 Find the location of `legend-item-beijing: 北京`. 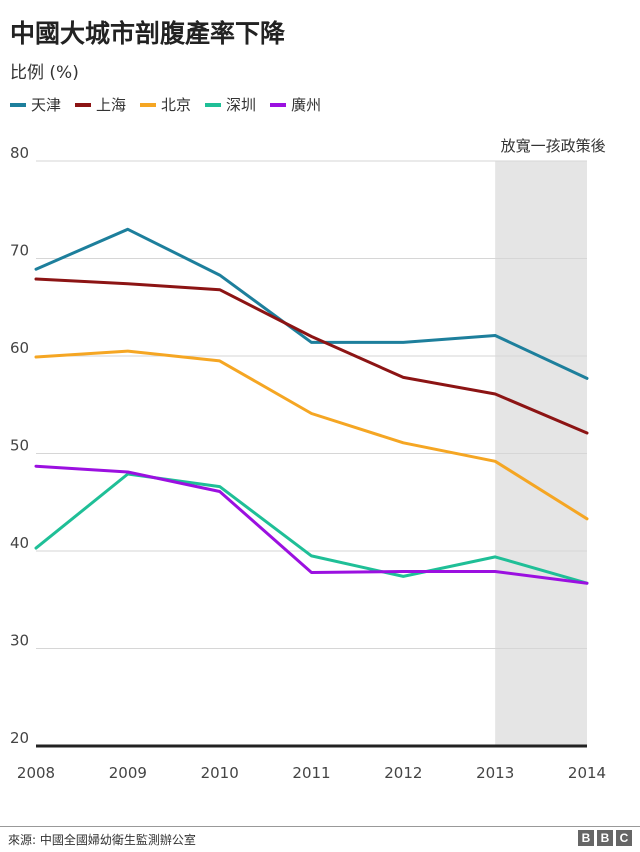

legend-item-beijing: 北京 is located at coordinates (165, 104).